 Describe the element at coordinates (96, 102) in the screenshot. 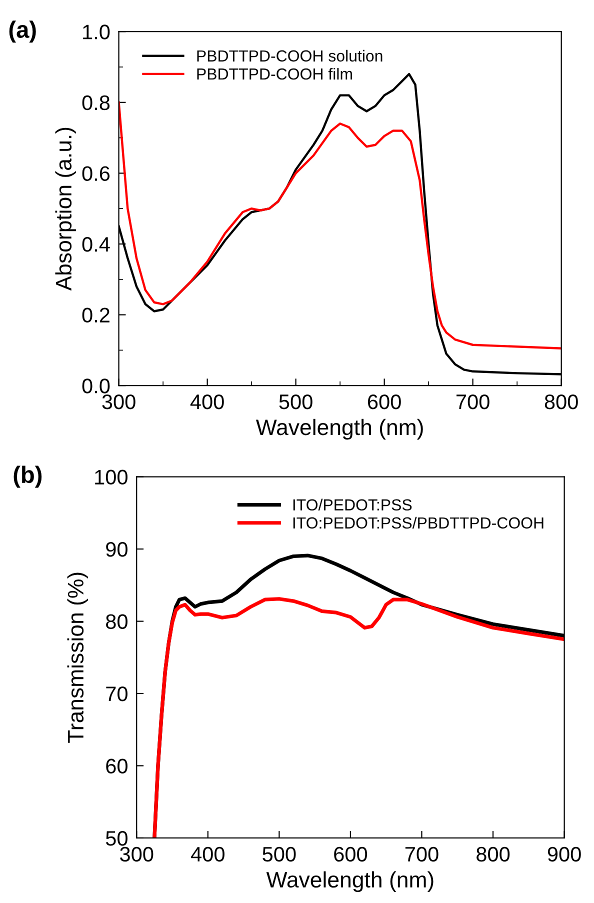

I see `y-tick-label: 0.8` at that location.